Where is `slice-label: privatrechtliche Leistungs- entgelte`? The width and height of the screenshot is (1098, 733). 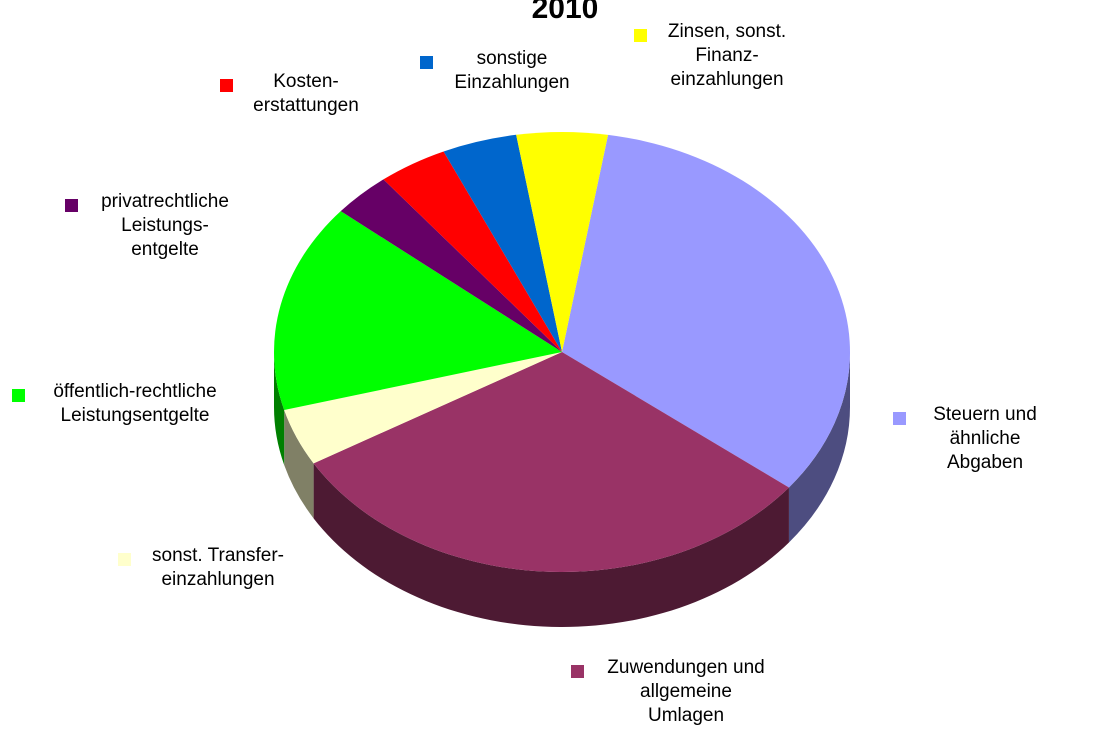
slice-label: privatrechtliche Leistungs- entgelte is located at coordinates (165, 225).